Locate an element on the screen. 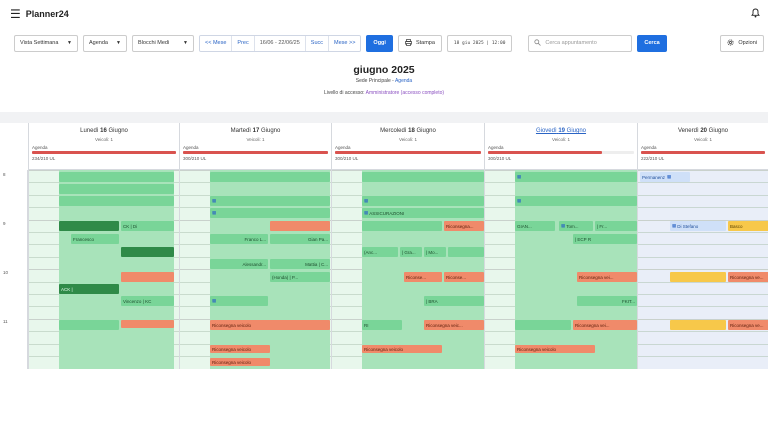  prev-button: Prec is located at coordinates (243, 43).